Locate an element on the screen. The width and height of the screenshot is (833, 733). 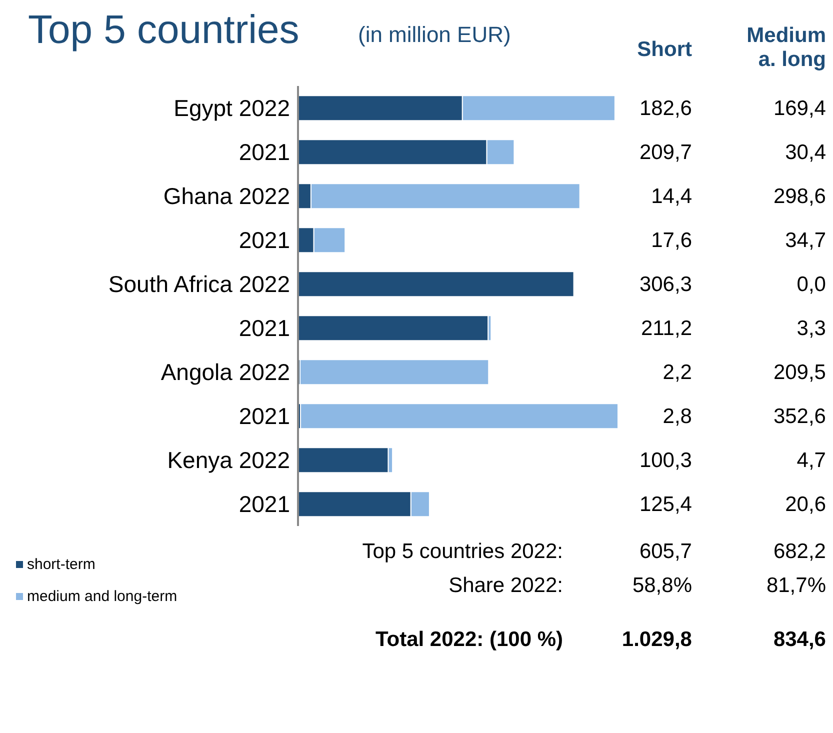
text: 58,8% is located at coordinates (662, 586).